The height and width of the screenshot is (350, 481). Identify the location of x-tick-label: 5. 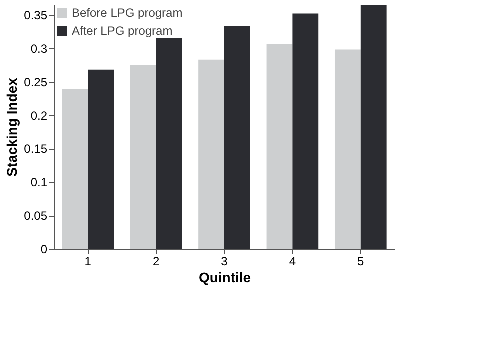
(361, 261).